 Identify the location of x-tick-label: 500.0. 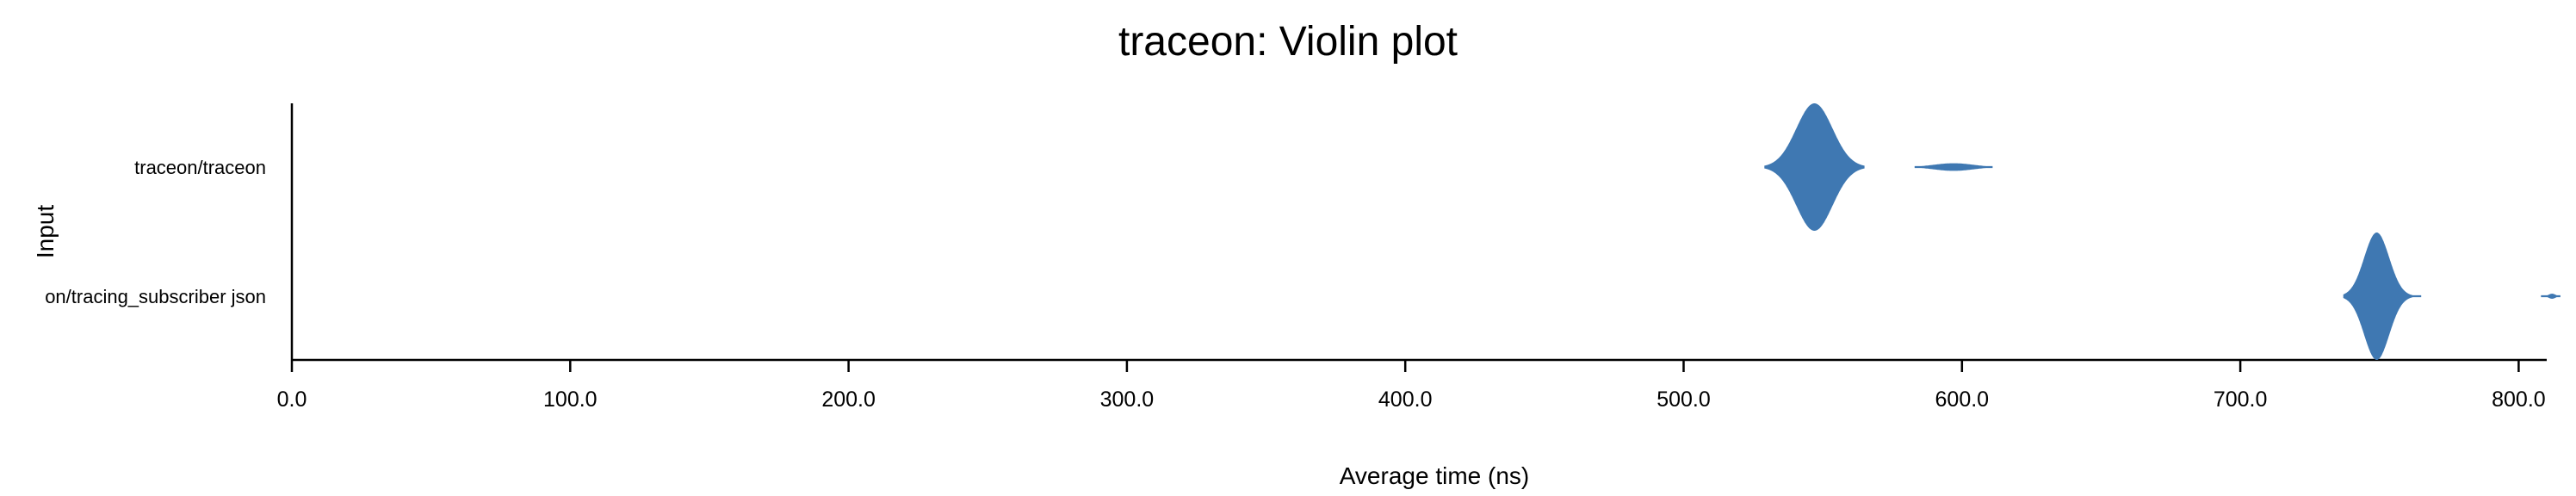
(1684, 400).